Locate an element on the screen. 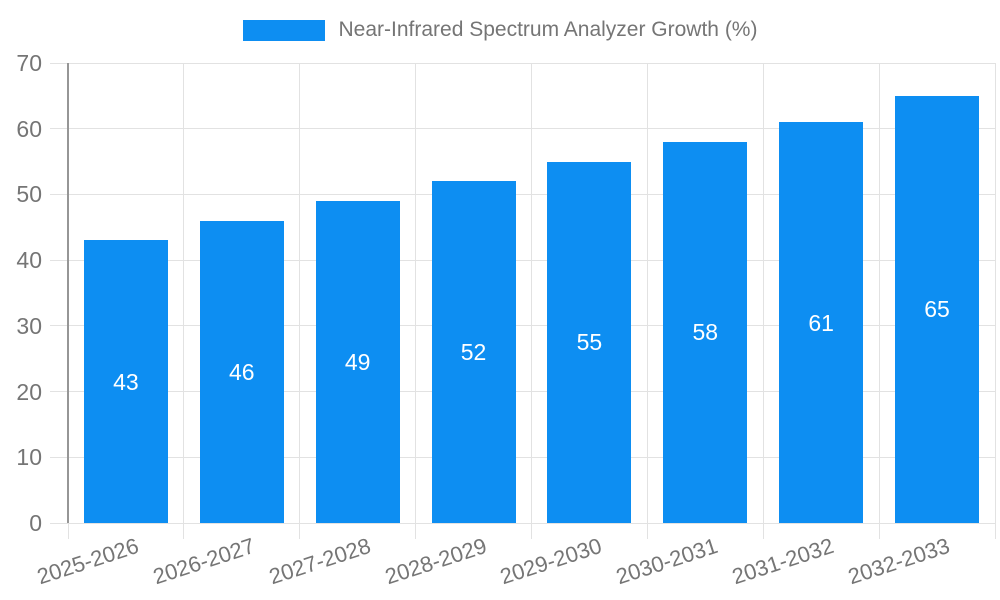 The height and width of the screenshot is (600, 1000). y-axis-line is located at coordinates (68, 293).